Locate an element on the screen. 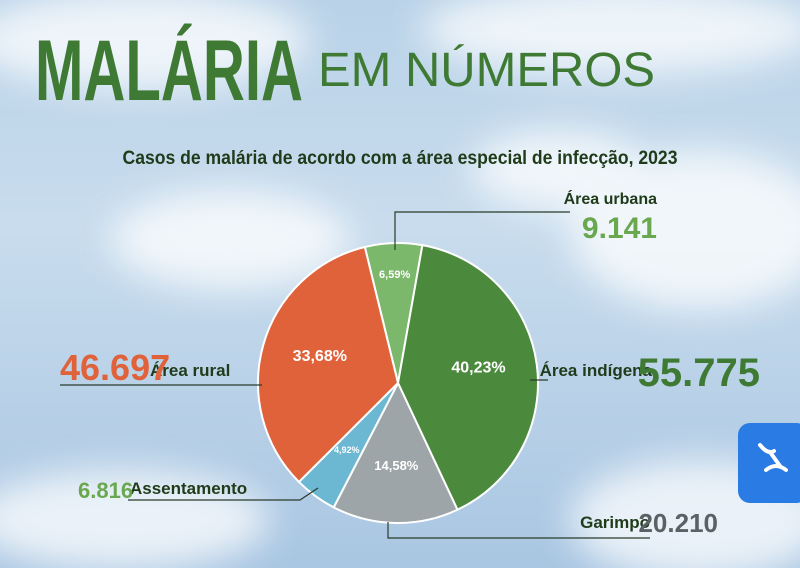  percent-label: 14,58% is located at coordinates (396, 465).